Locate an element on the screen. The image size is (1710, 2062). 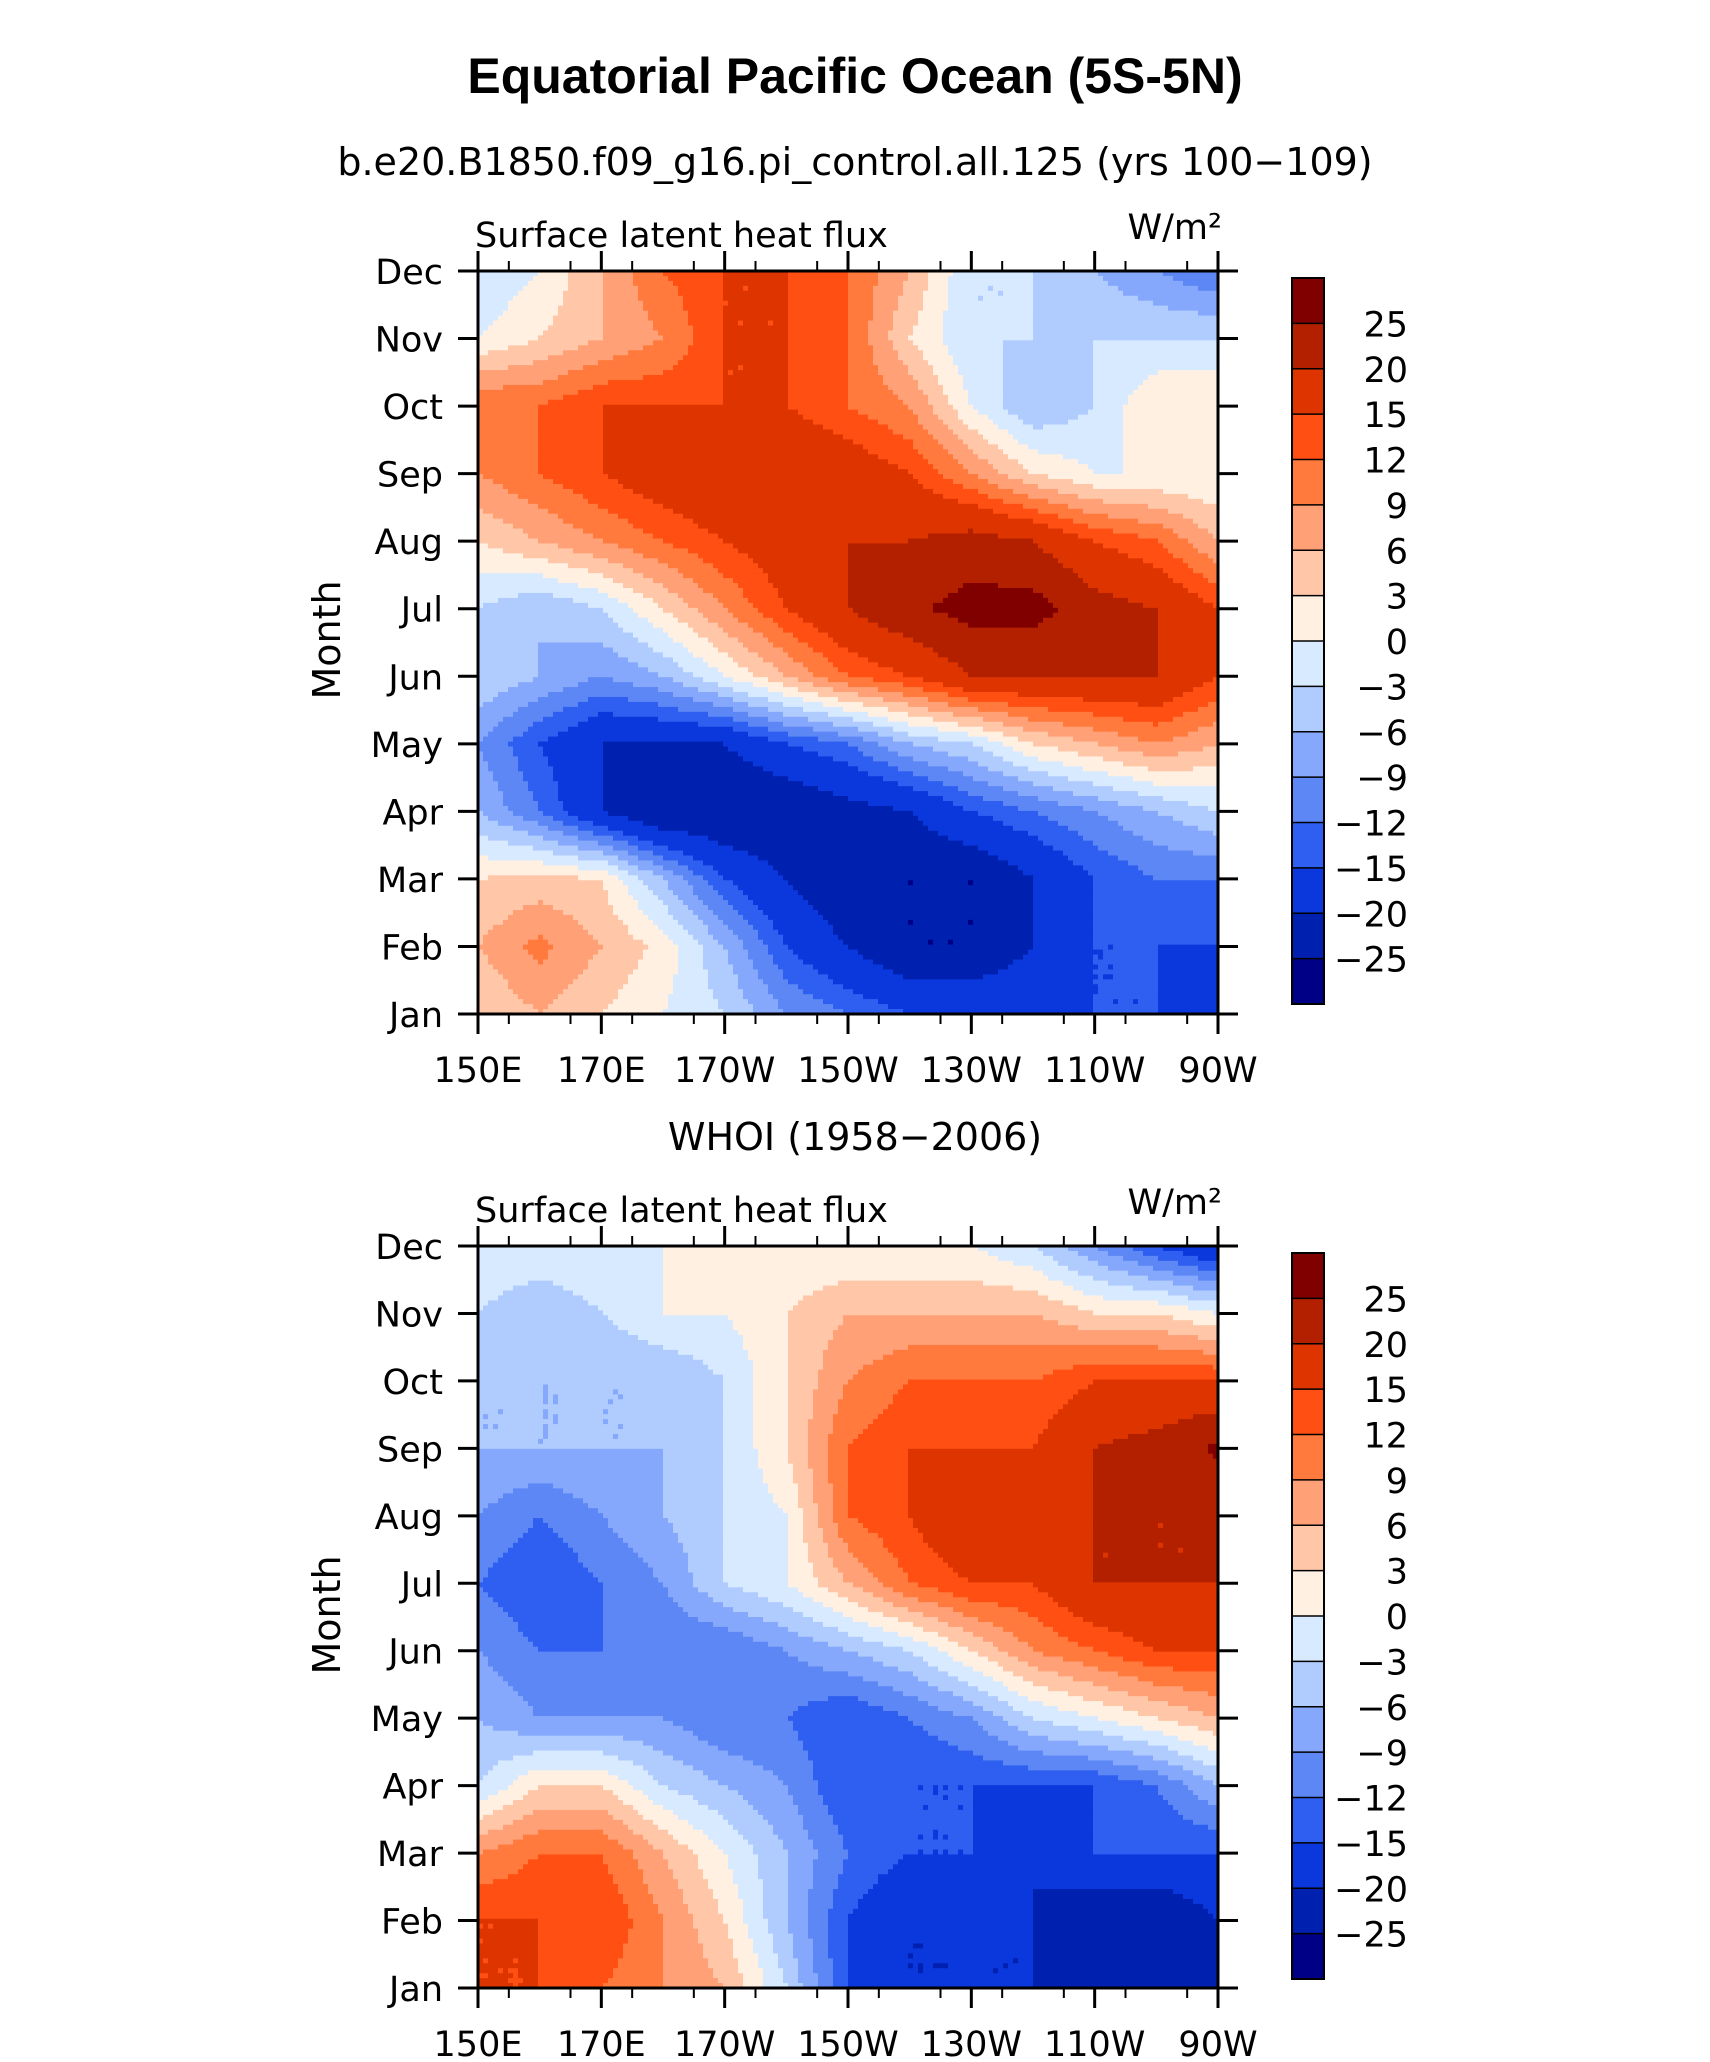
x-tick-label: 150W is located at coordinates (847, 2043).